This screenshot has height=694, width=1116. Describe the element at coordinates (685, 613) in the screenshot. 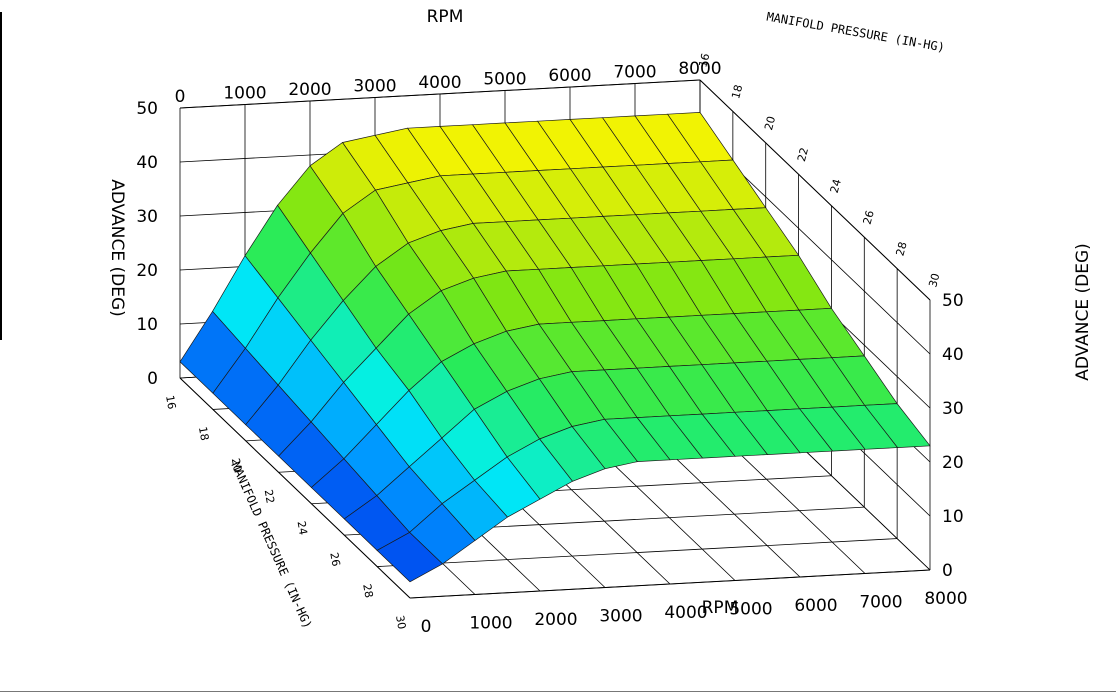

I see `rpm-tick-label-bottom: 4000` at that location.